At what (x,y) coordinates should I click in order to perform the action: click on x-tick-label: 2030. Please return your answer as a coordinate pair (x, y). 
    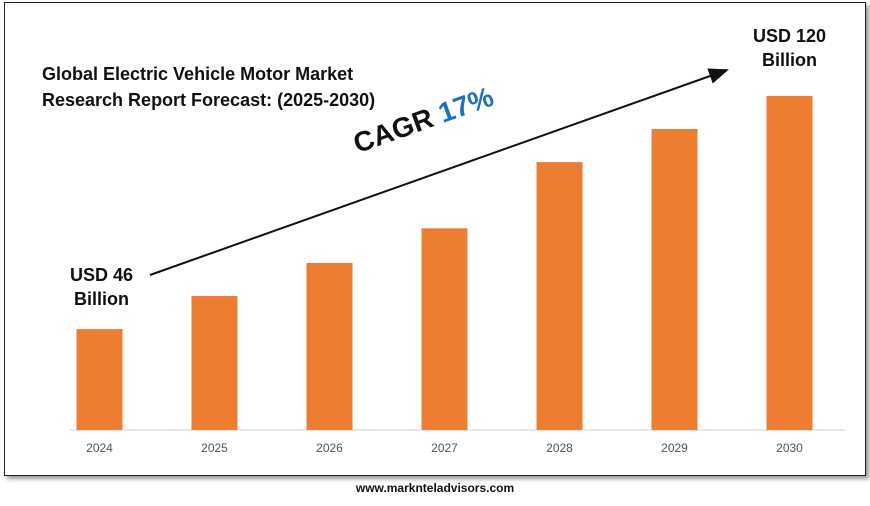
    Looking at the image, I should click on (789, 448).